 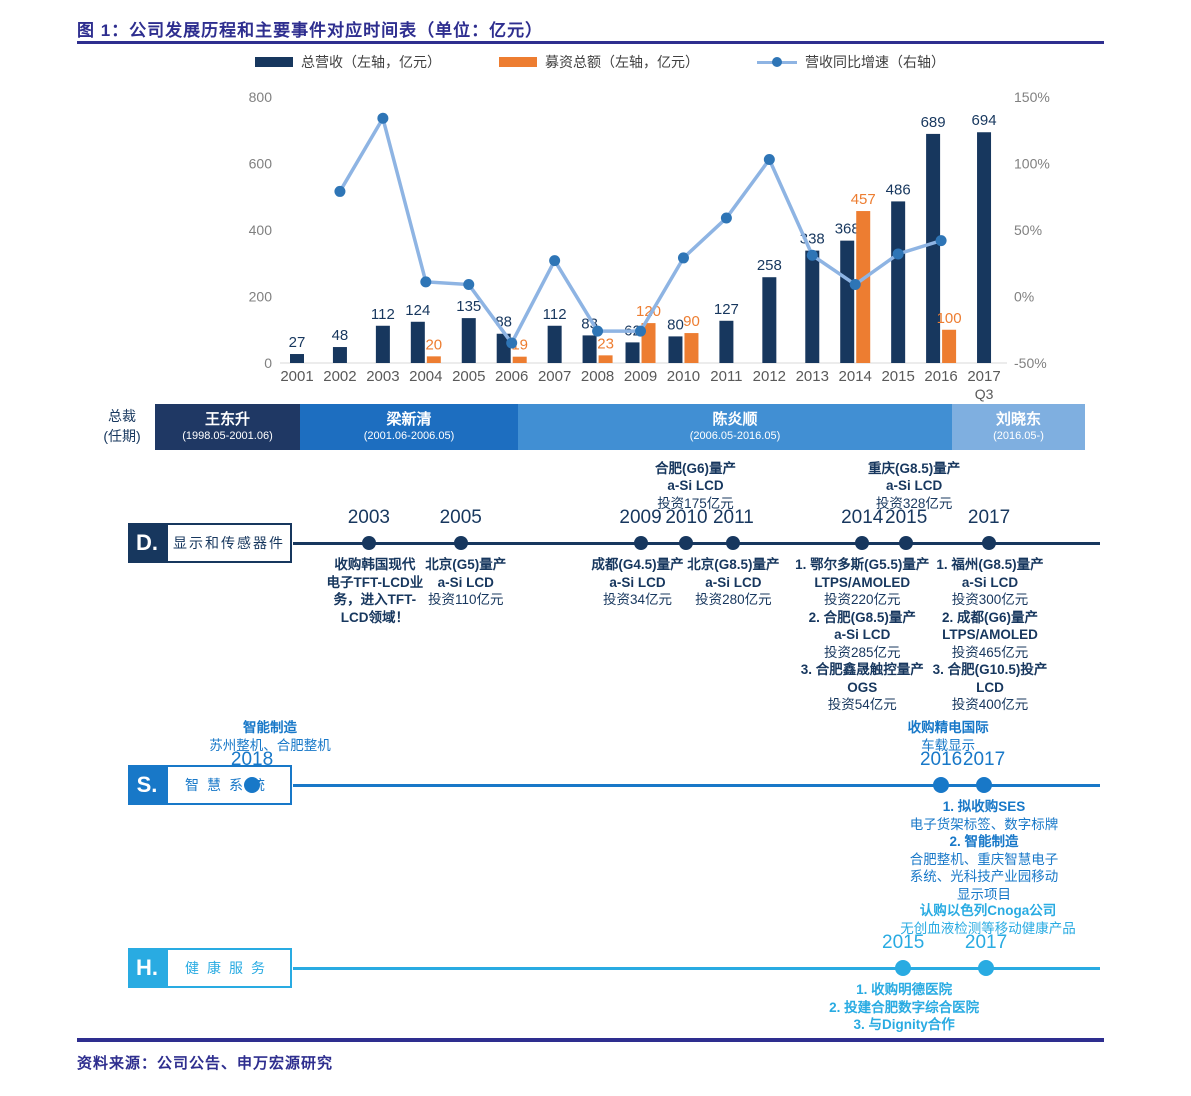 I want to click on timeline-d-event-2011-below: 北京(G8.5)量产 a-Si LCD 投资280亿元, so click(x=733, y=582).